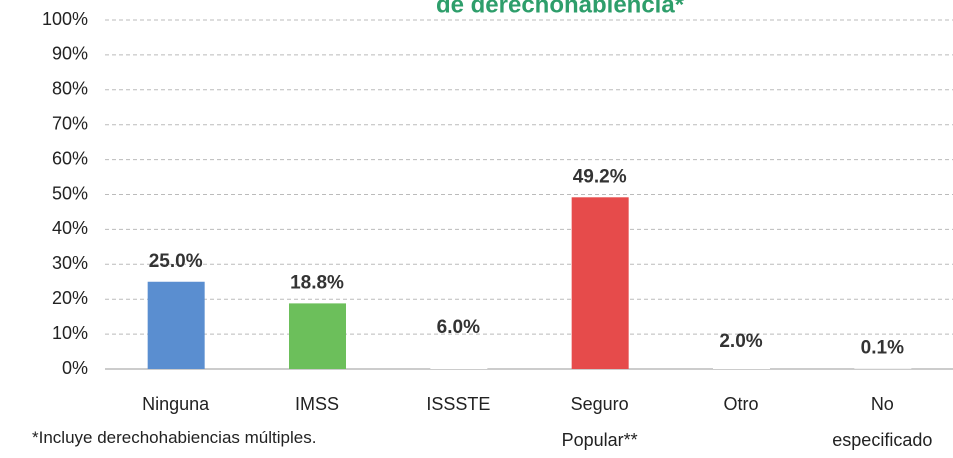 The height and width of the screenshot is (458, 953). I want to click on y-tick-label: 70%, so click(70, 123).